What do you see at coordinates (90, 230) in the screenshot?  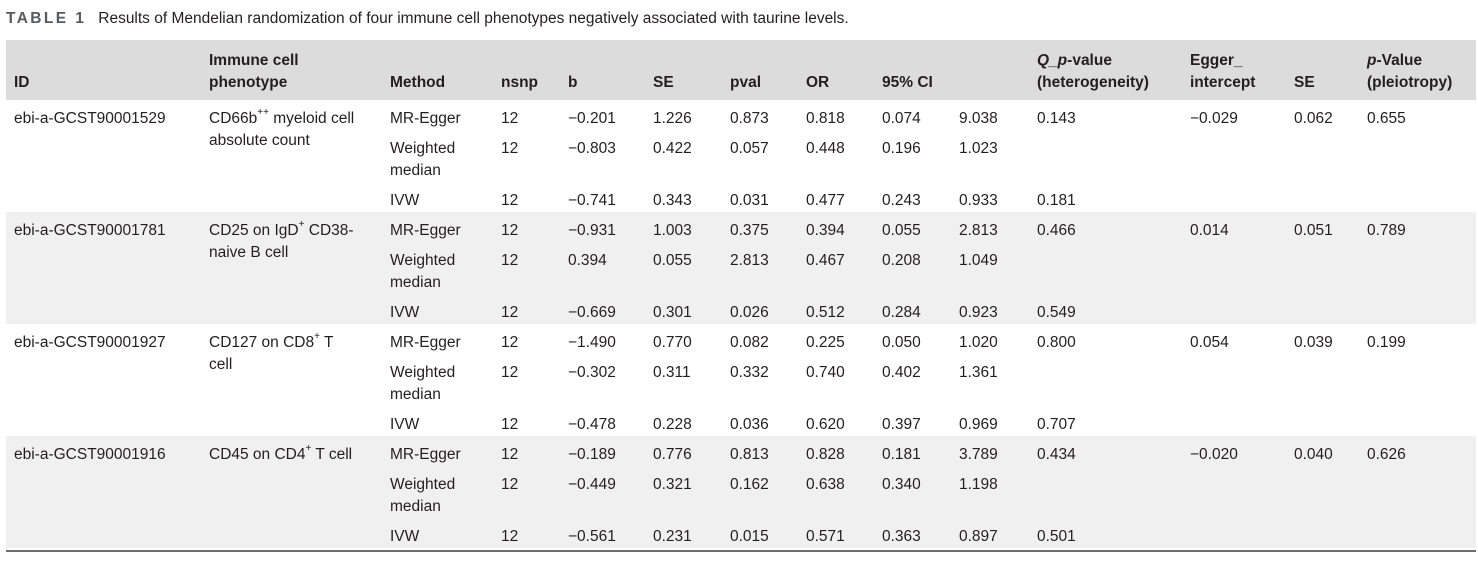 I see `cell-id: ebi-a-GCST90001781` at bounding box center [90, 230].